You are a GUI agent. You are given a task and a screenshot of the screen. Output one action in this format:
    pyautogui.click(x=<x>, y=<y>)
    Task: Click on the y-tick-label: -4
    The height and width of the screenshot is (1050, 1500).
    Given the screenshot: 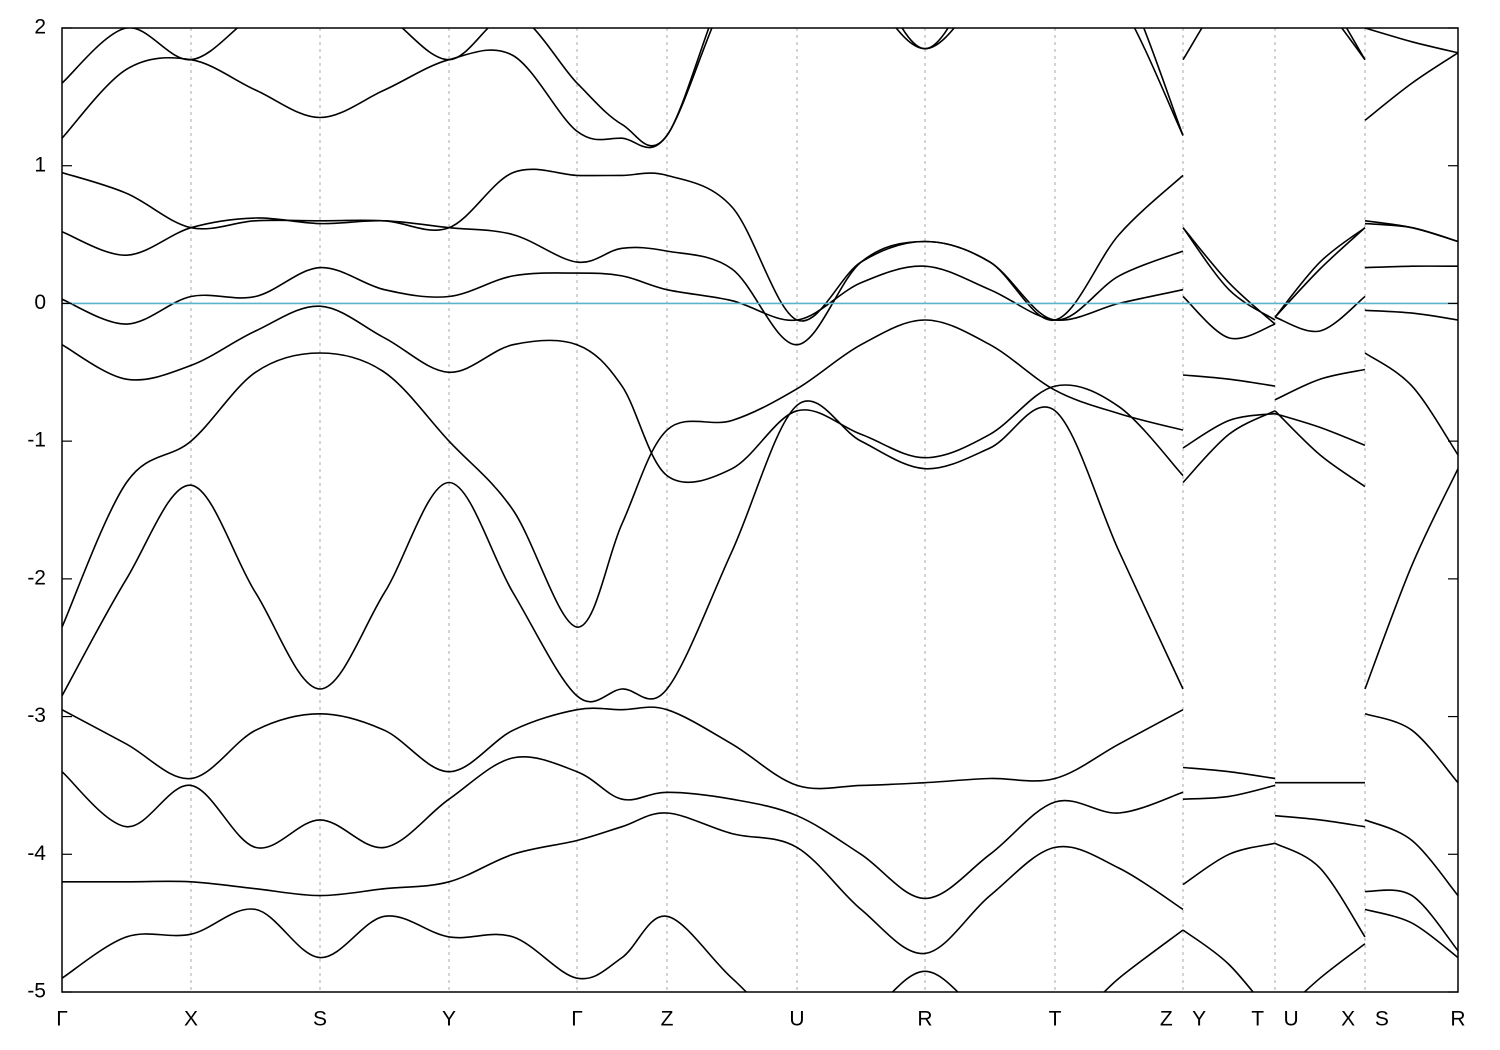 What is the action you would take?
    pyautogui.click(x=36, y=853)
    